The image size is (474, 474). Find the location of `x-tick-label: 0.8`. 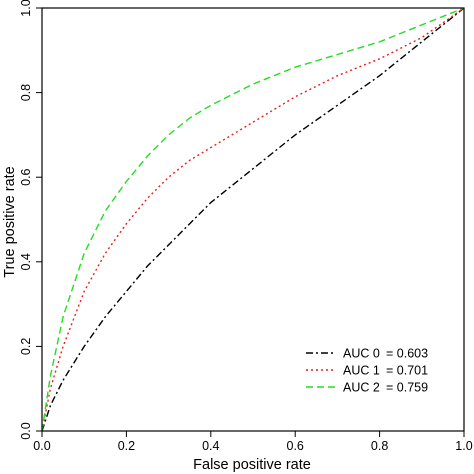

x-tick-label: 0.8 is located at coordinates (379, 446).